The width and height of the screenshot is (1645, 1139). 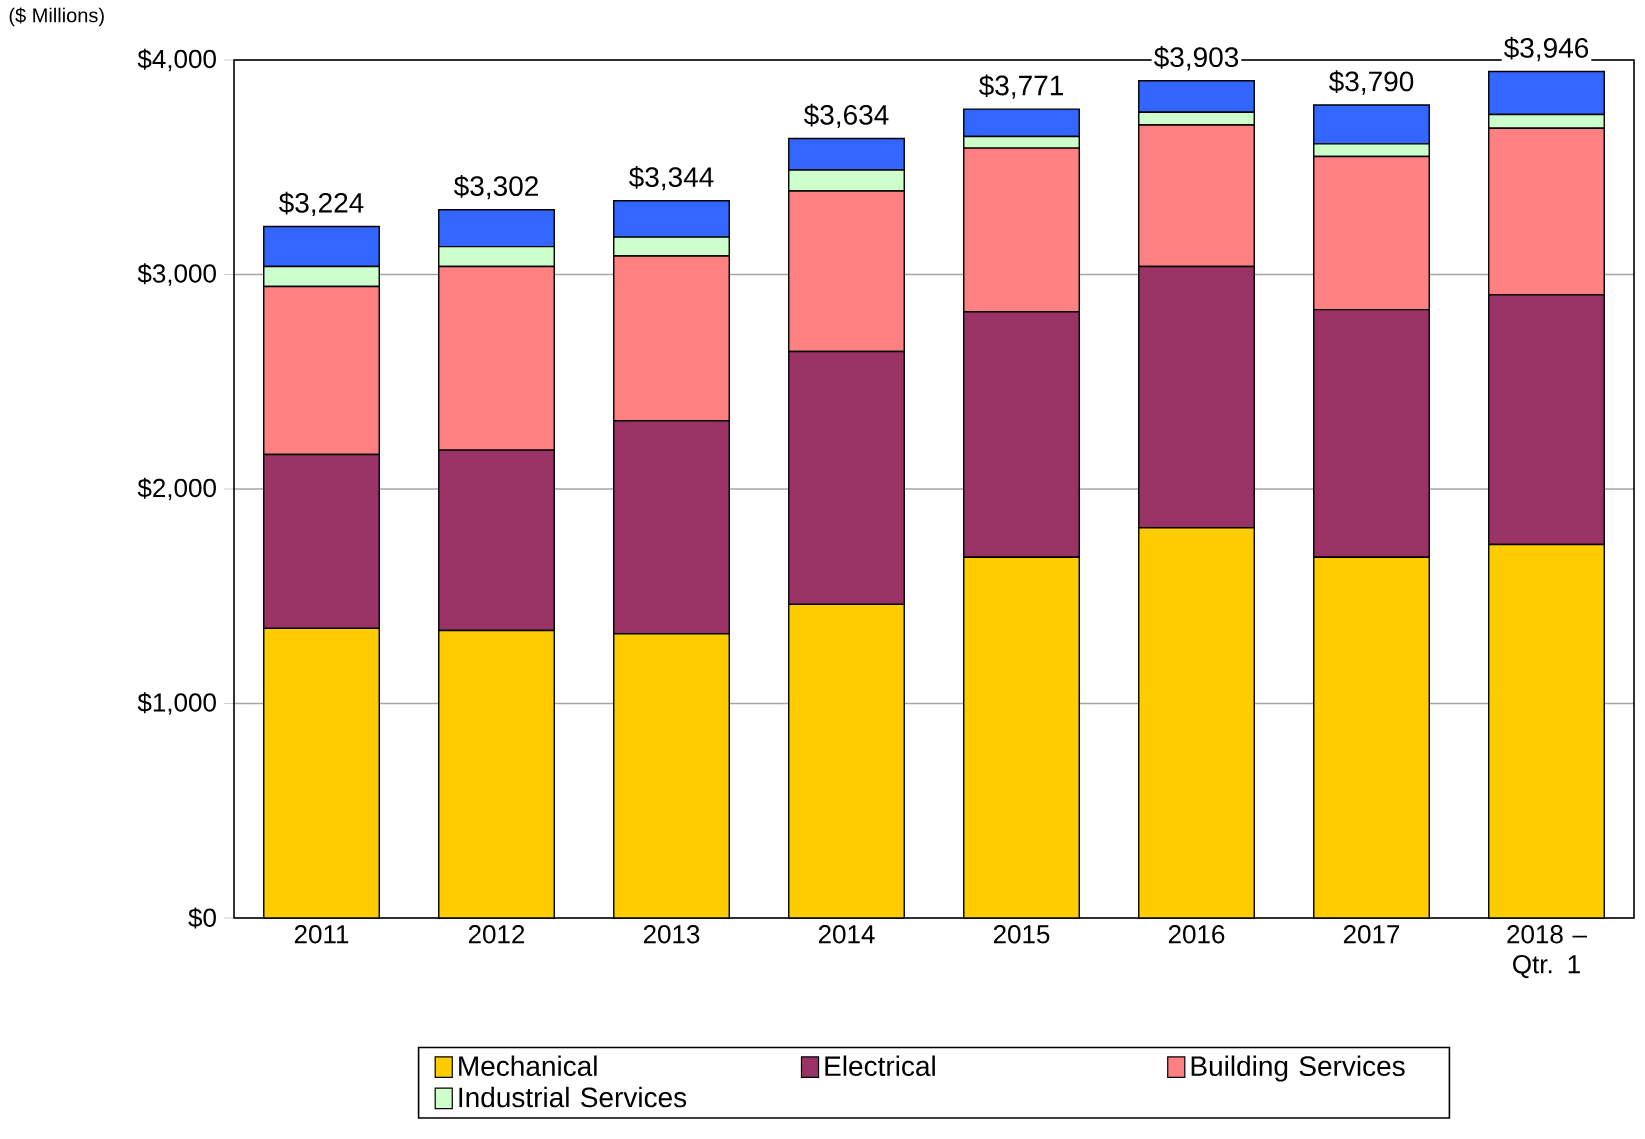 What do you see at coordinates (176, 703) in the screenshot?
I see `y-tick-label: $1,000` at bounding box center [176, 703].